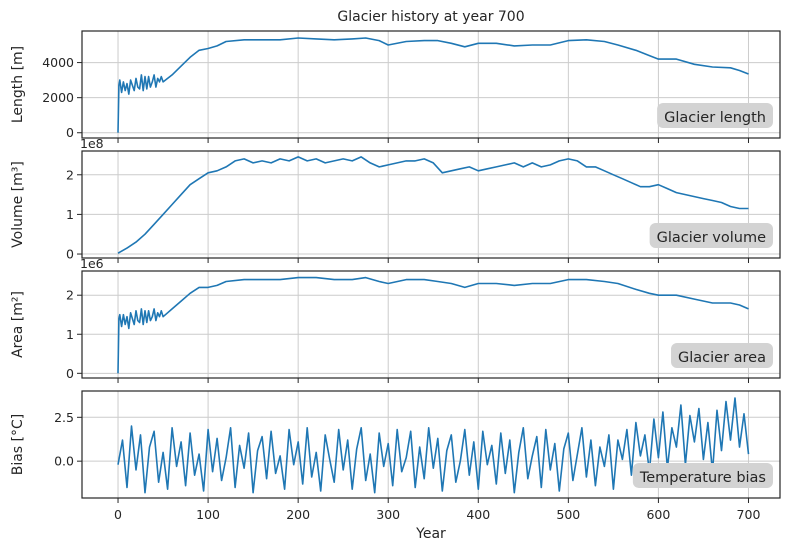  I want to click on y-tick-label: 2.5, so click(64, 417).